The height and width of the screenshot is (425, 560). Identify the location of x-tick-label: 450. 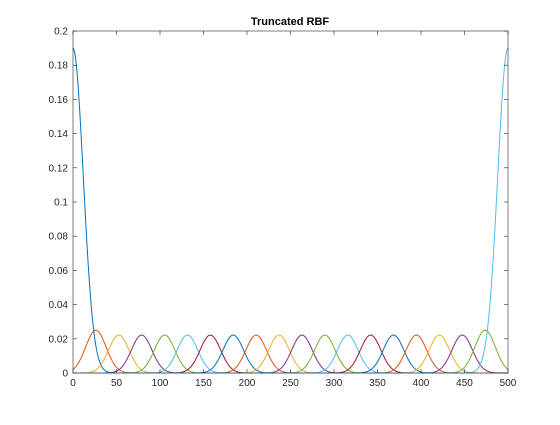
(464, 383).